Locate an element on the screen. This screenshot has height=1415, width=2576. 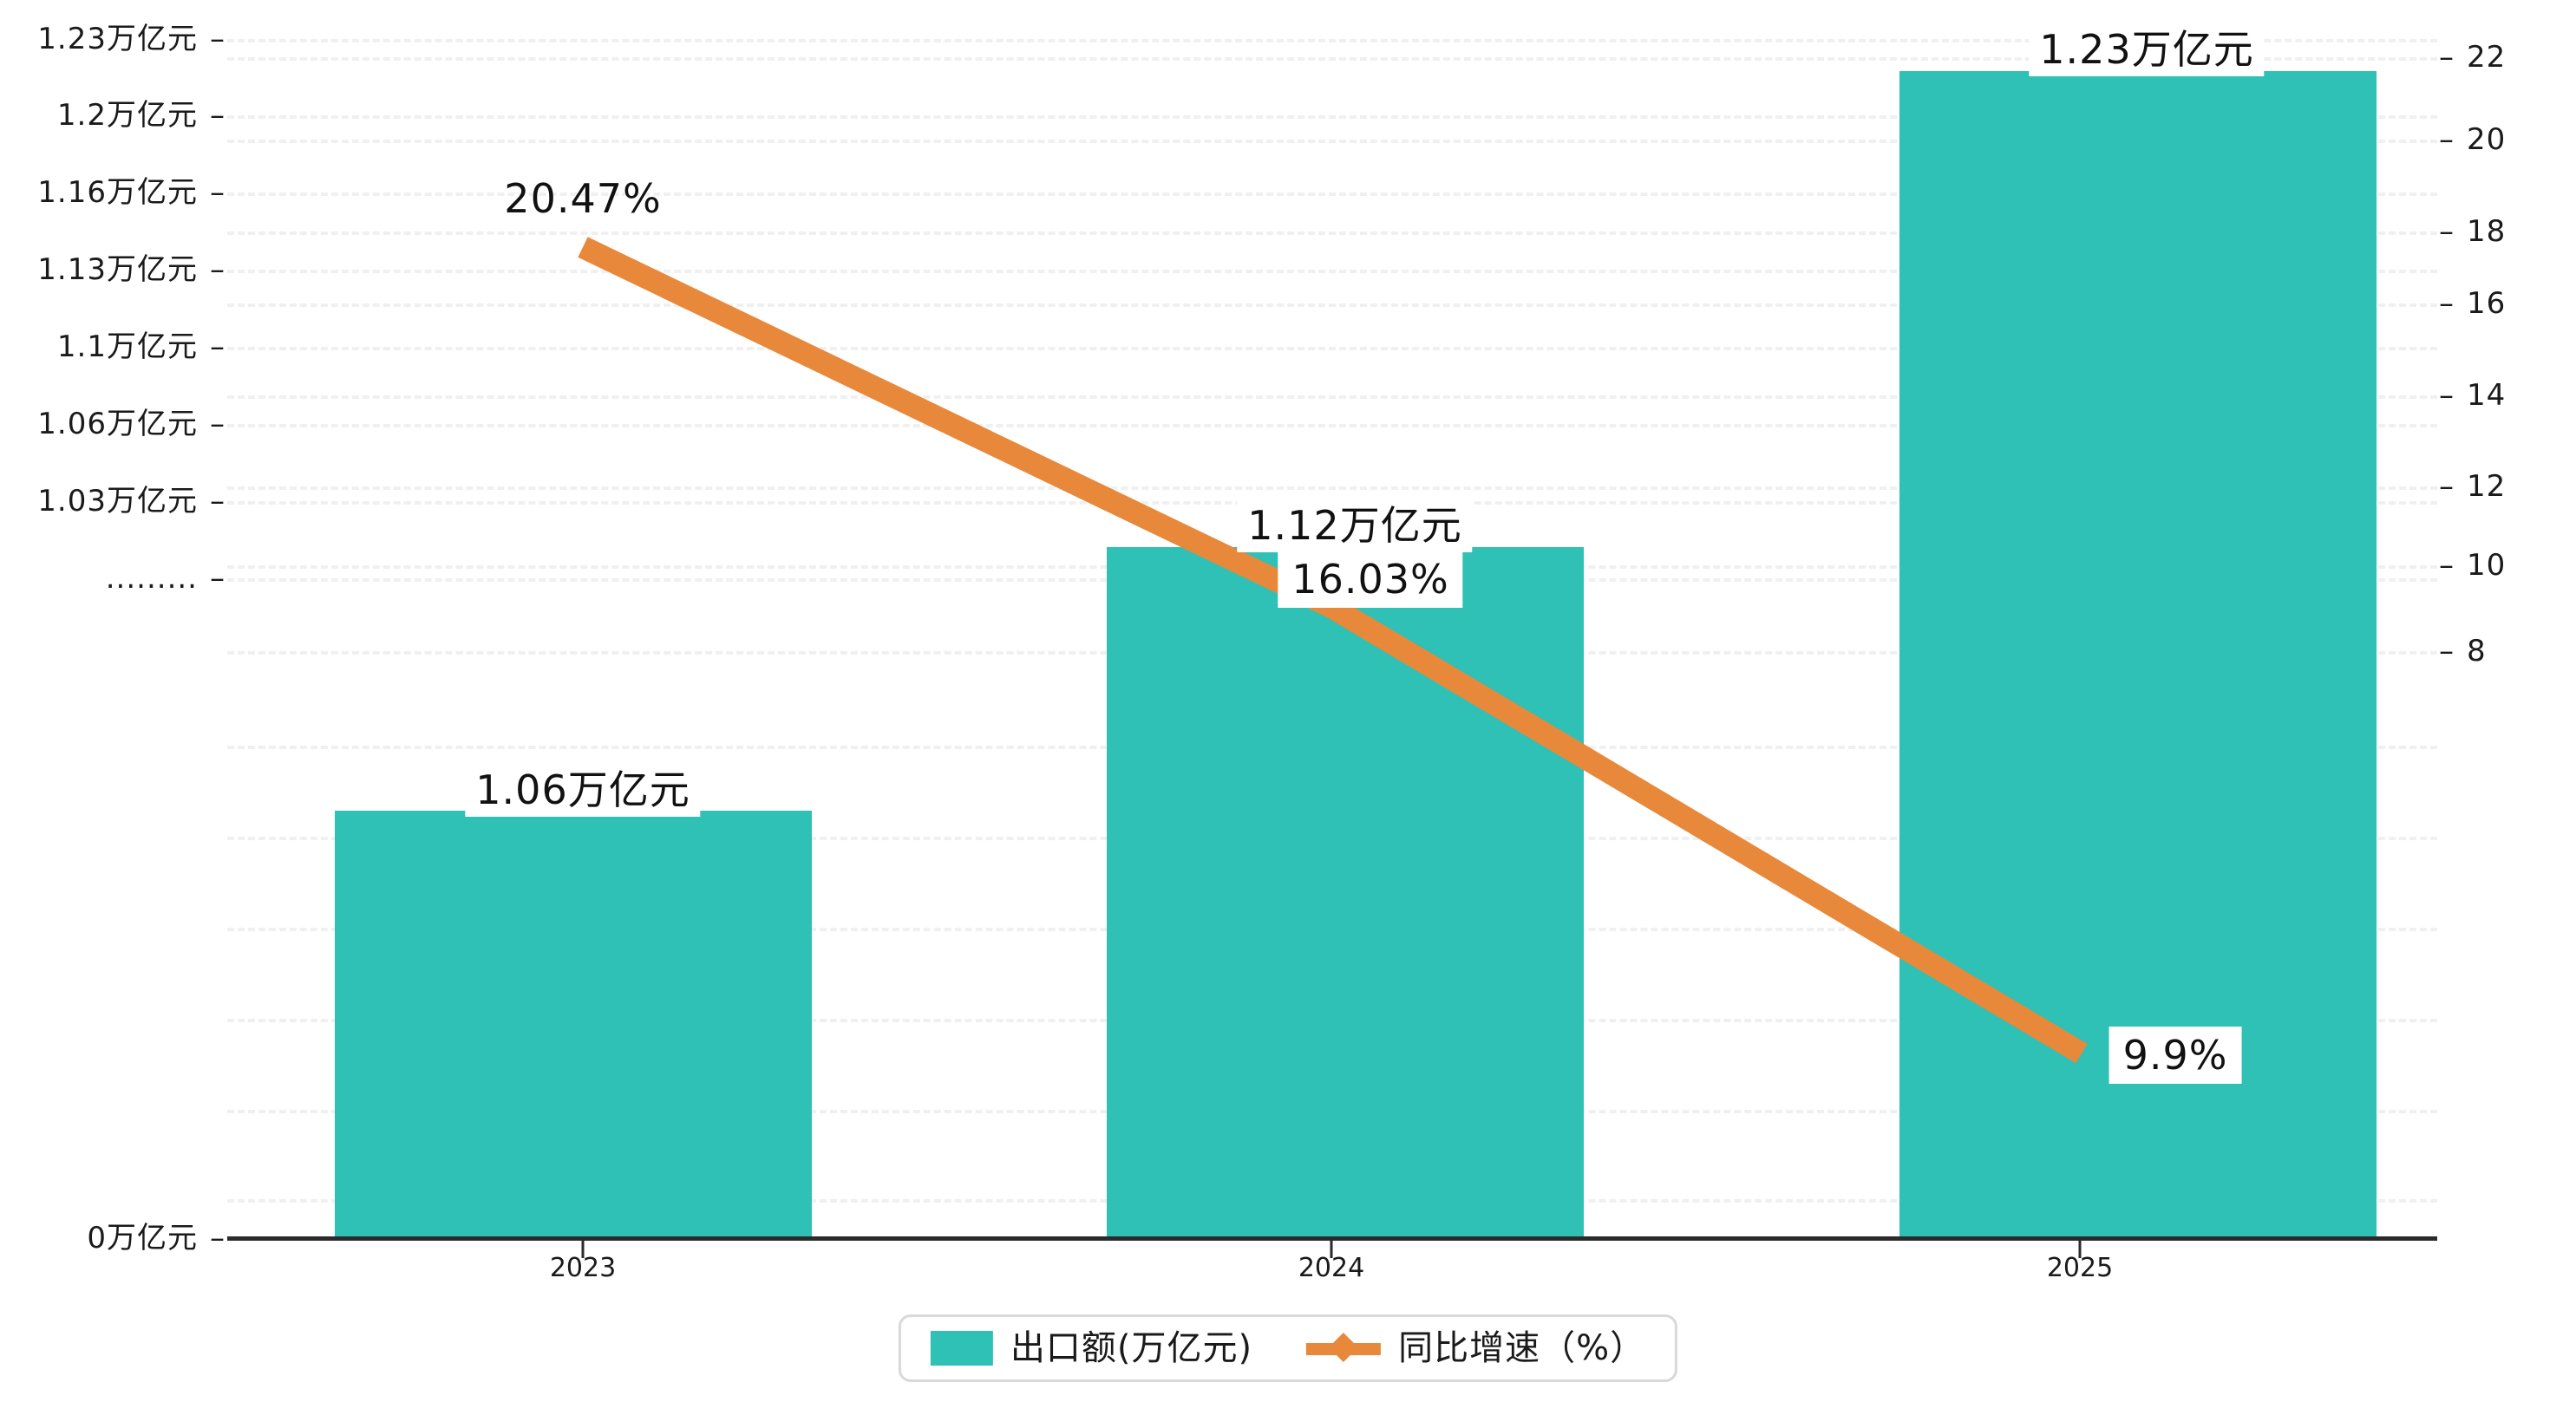
left-axis-tick: 1.13万亿元 – is located at coordinates (131, 269).